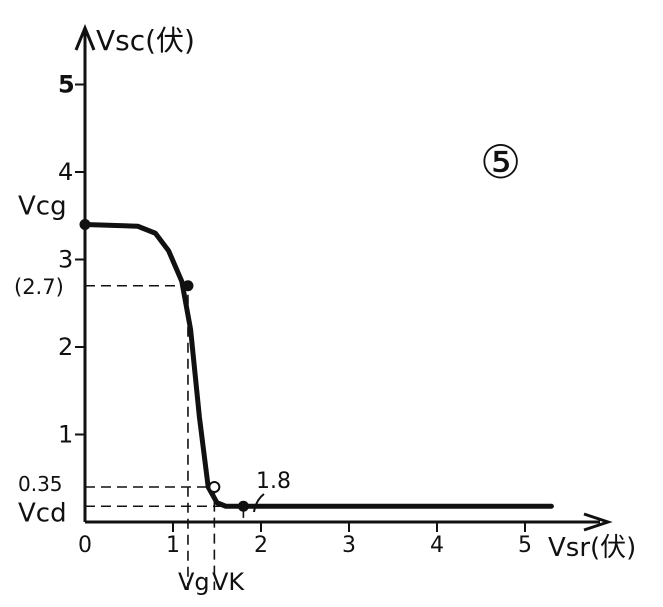  Describe the element at coordinates (598, 522) in the screenshot. I see `x-axis-arrow` at that location.